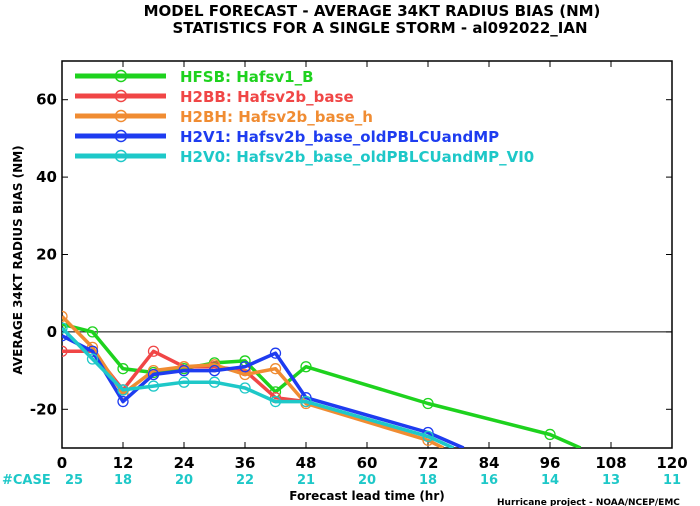  What do you see at coordinates (46, 100) in the screenshot?
I see `y-tick-label: 60` at bounding box center [46, 100].